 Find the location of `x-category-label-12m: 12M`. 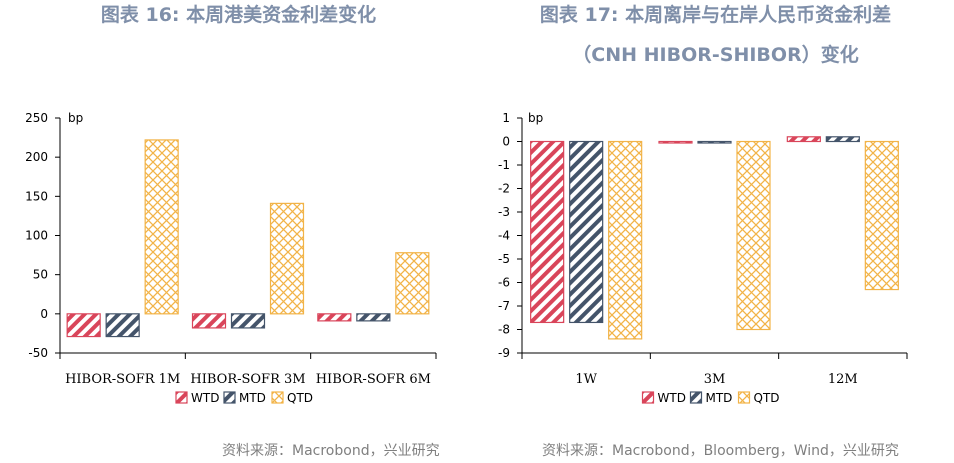

x-category-label-12m: 12M is located at coordinates (843, 379).